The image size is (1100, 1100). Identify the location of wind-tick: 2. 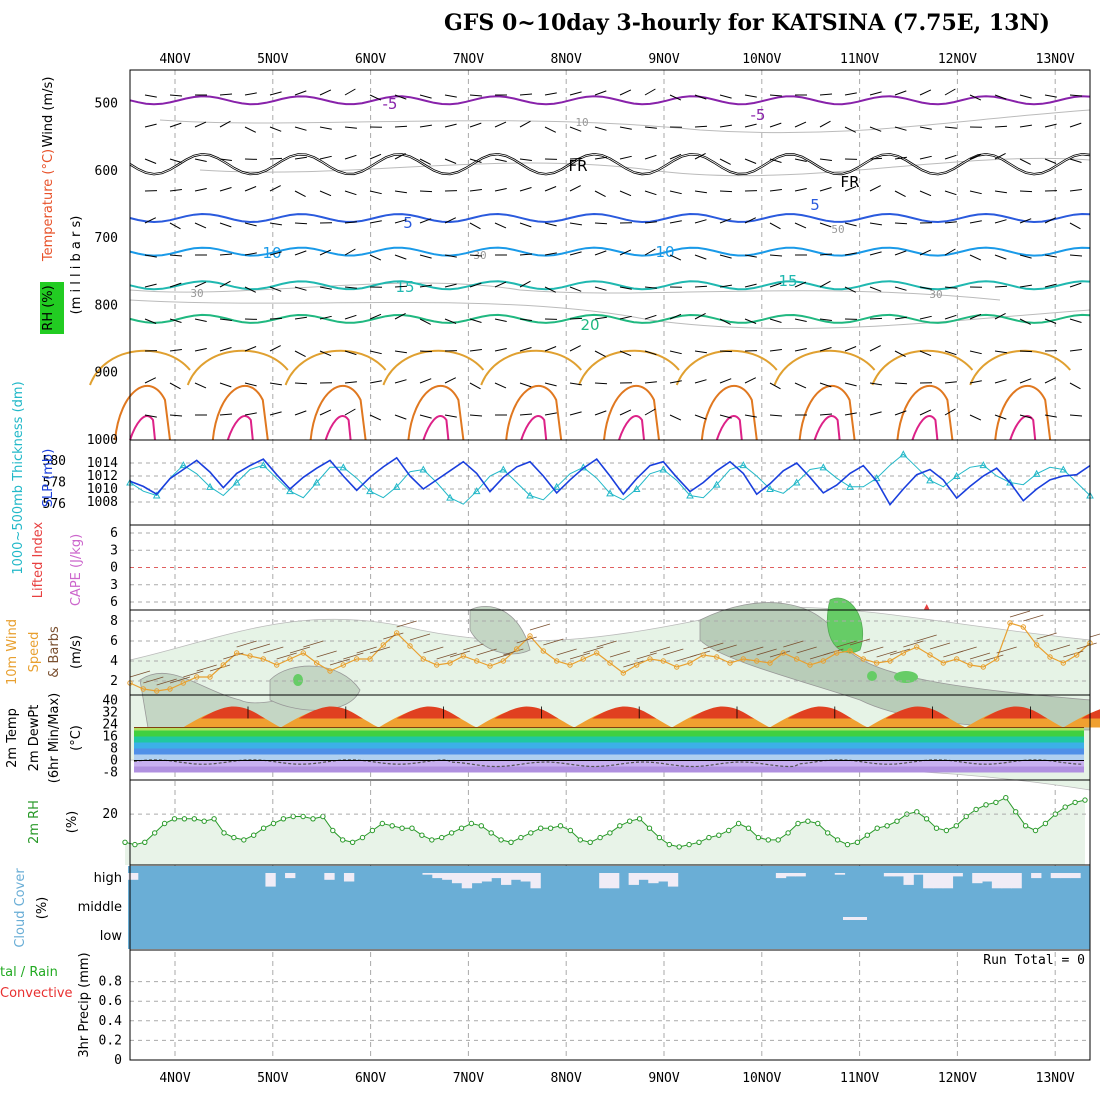
(114, 681).